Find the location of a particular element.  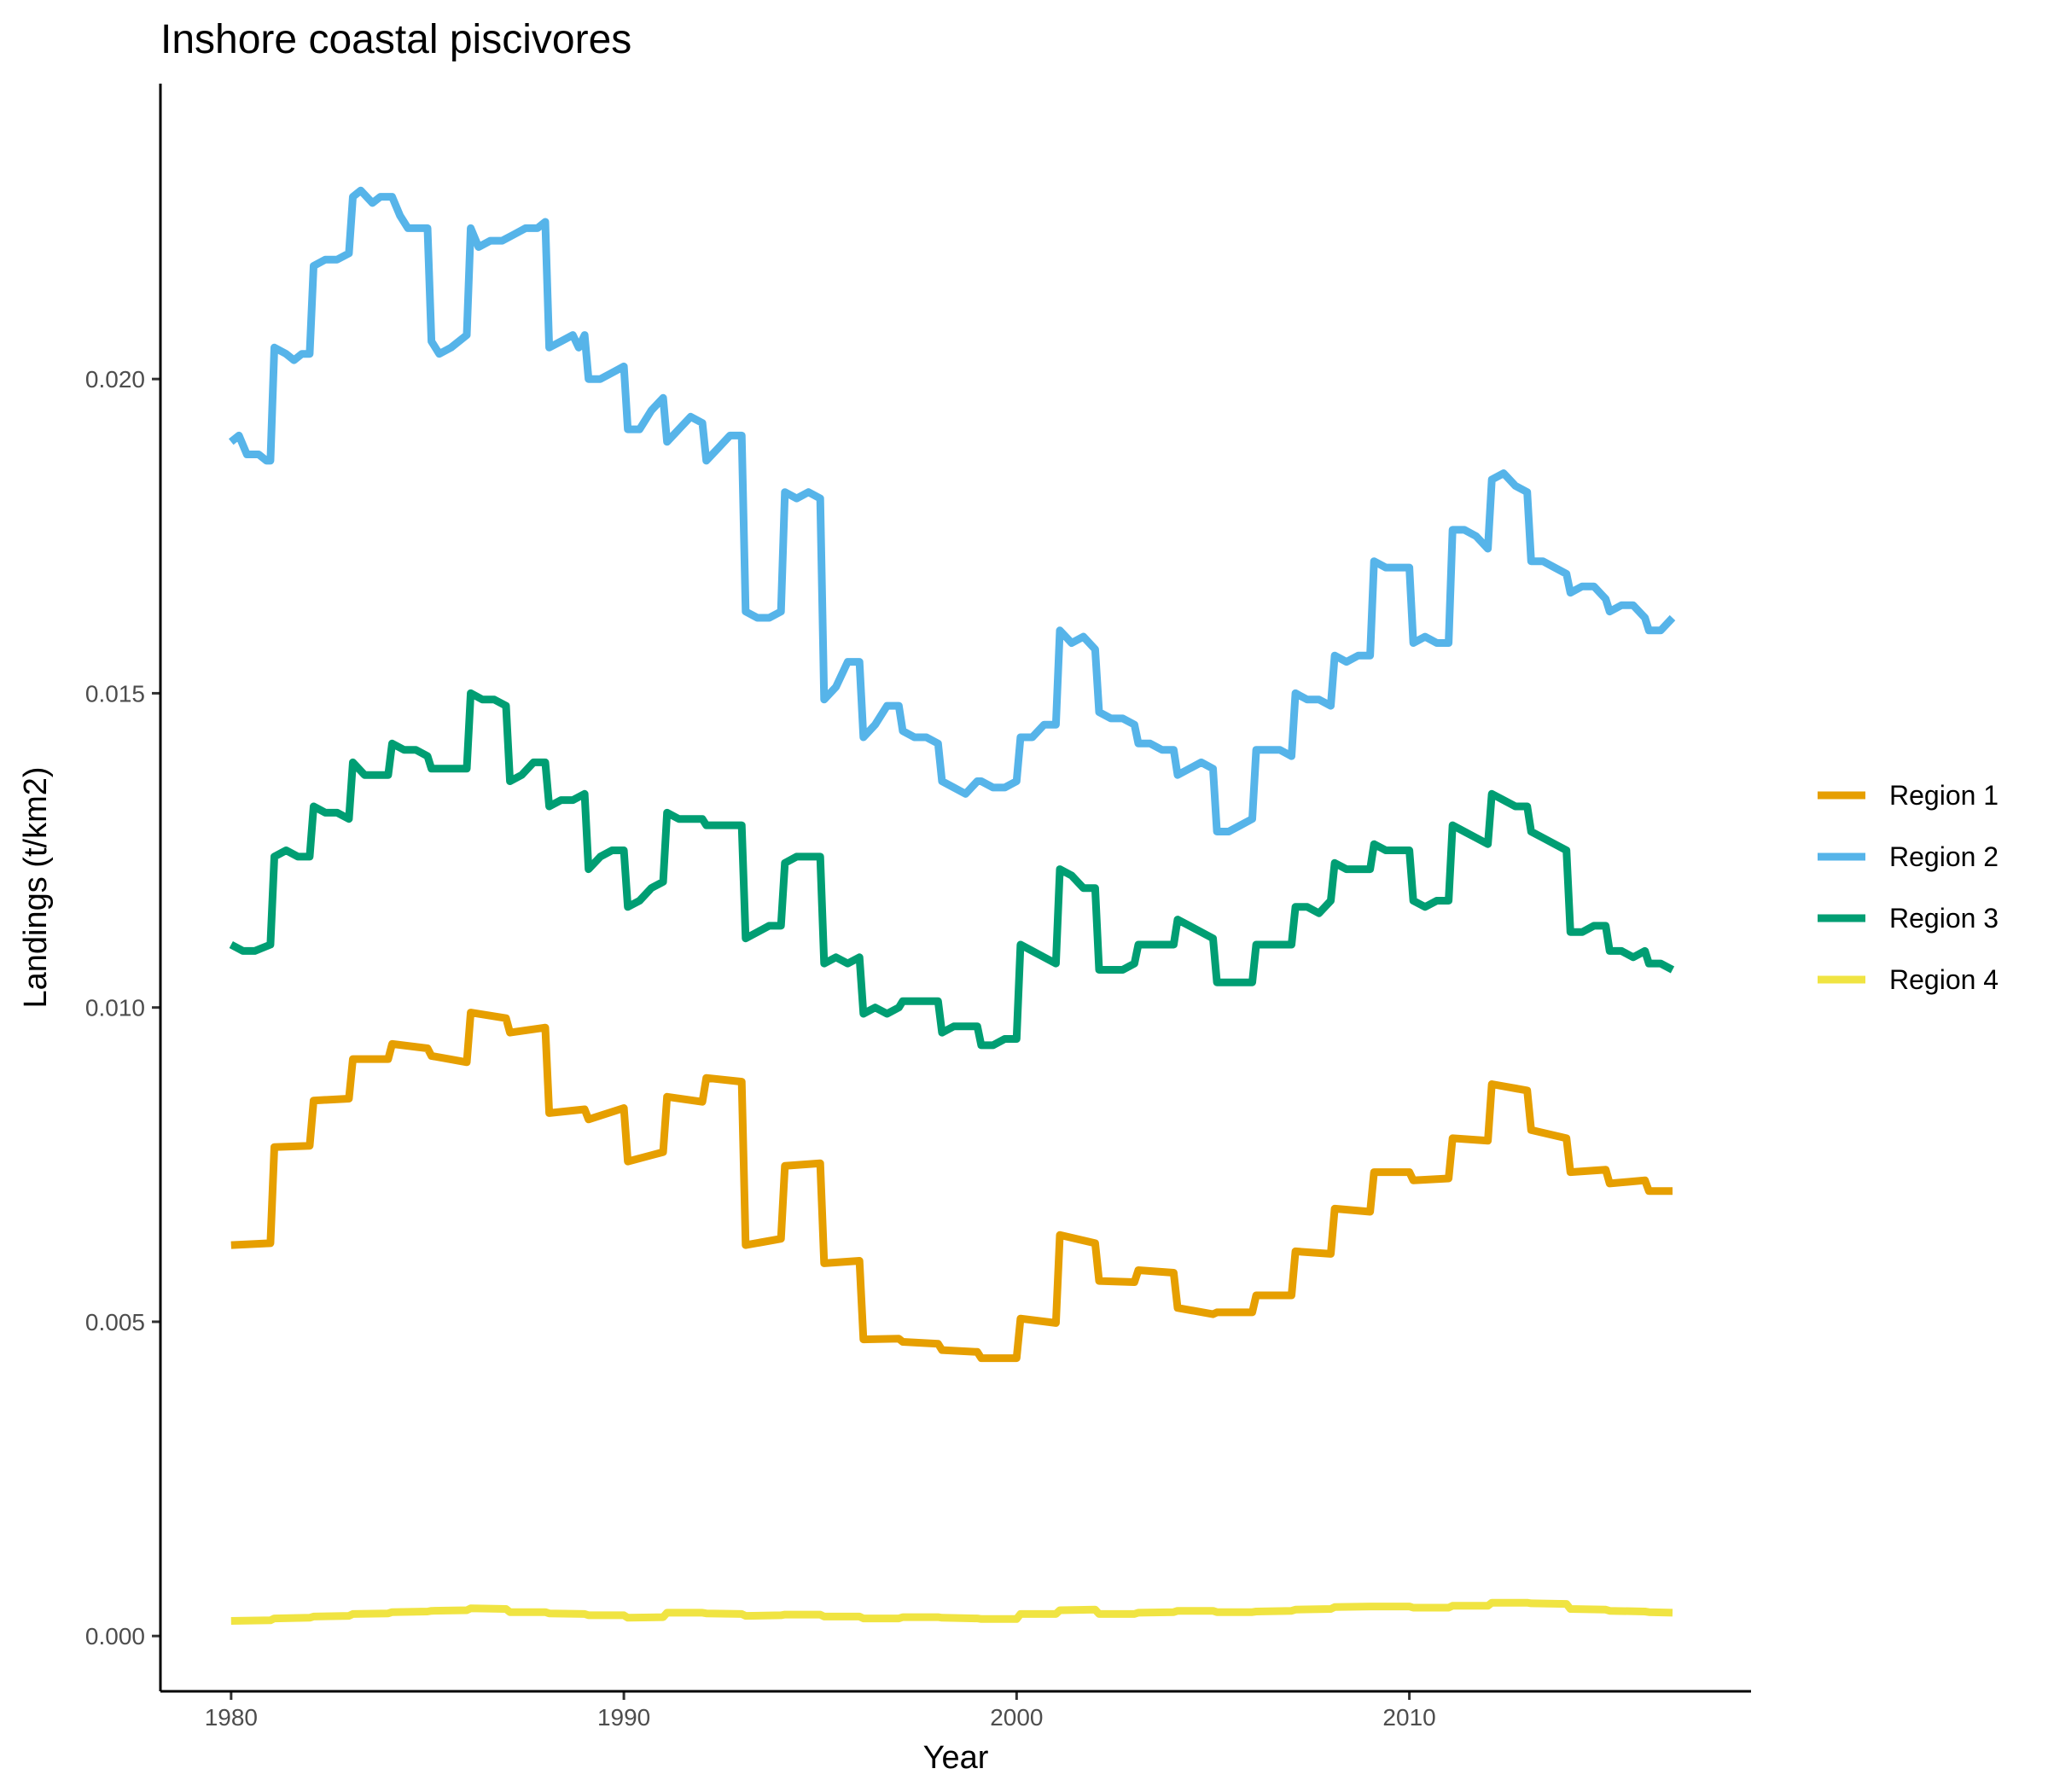

x-axis-ticks: 1980 1990 2000 2010 is located at coordinates (820, 1711).